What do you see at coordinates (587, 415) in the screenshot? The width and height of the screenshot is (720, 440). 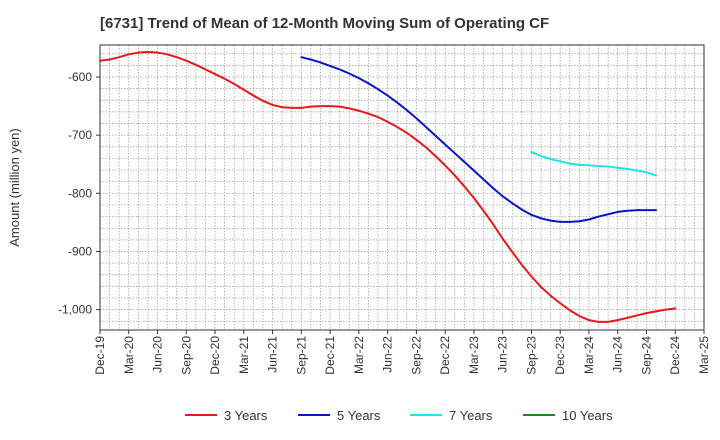 I see `legend-label: 10 Years` at bounding box center [587, 415].